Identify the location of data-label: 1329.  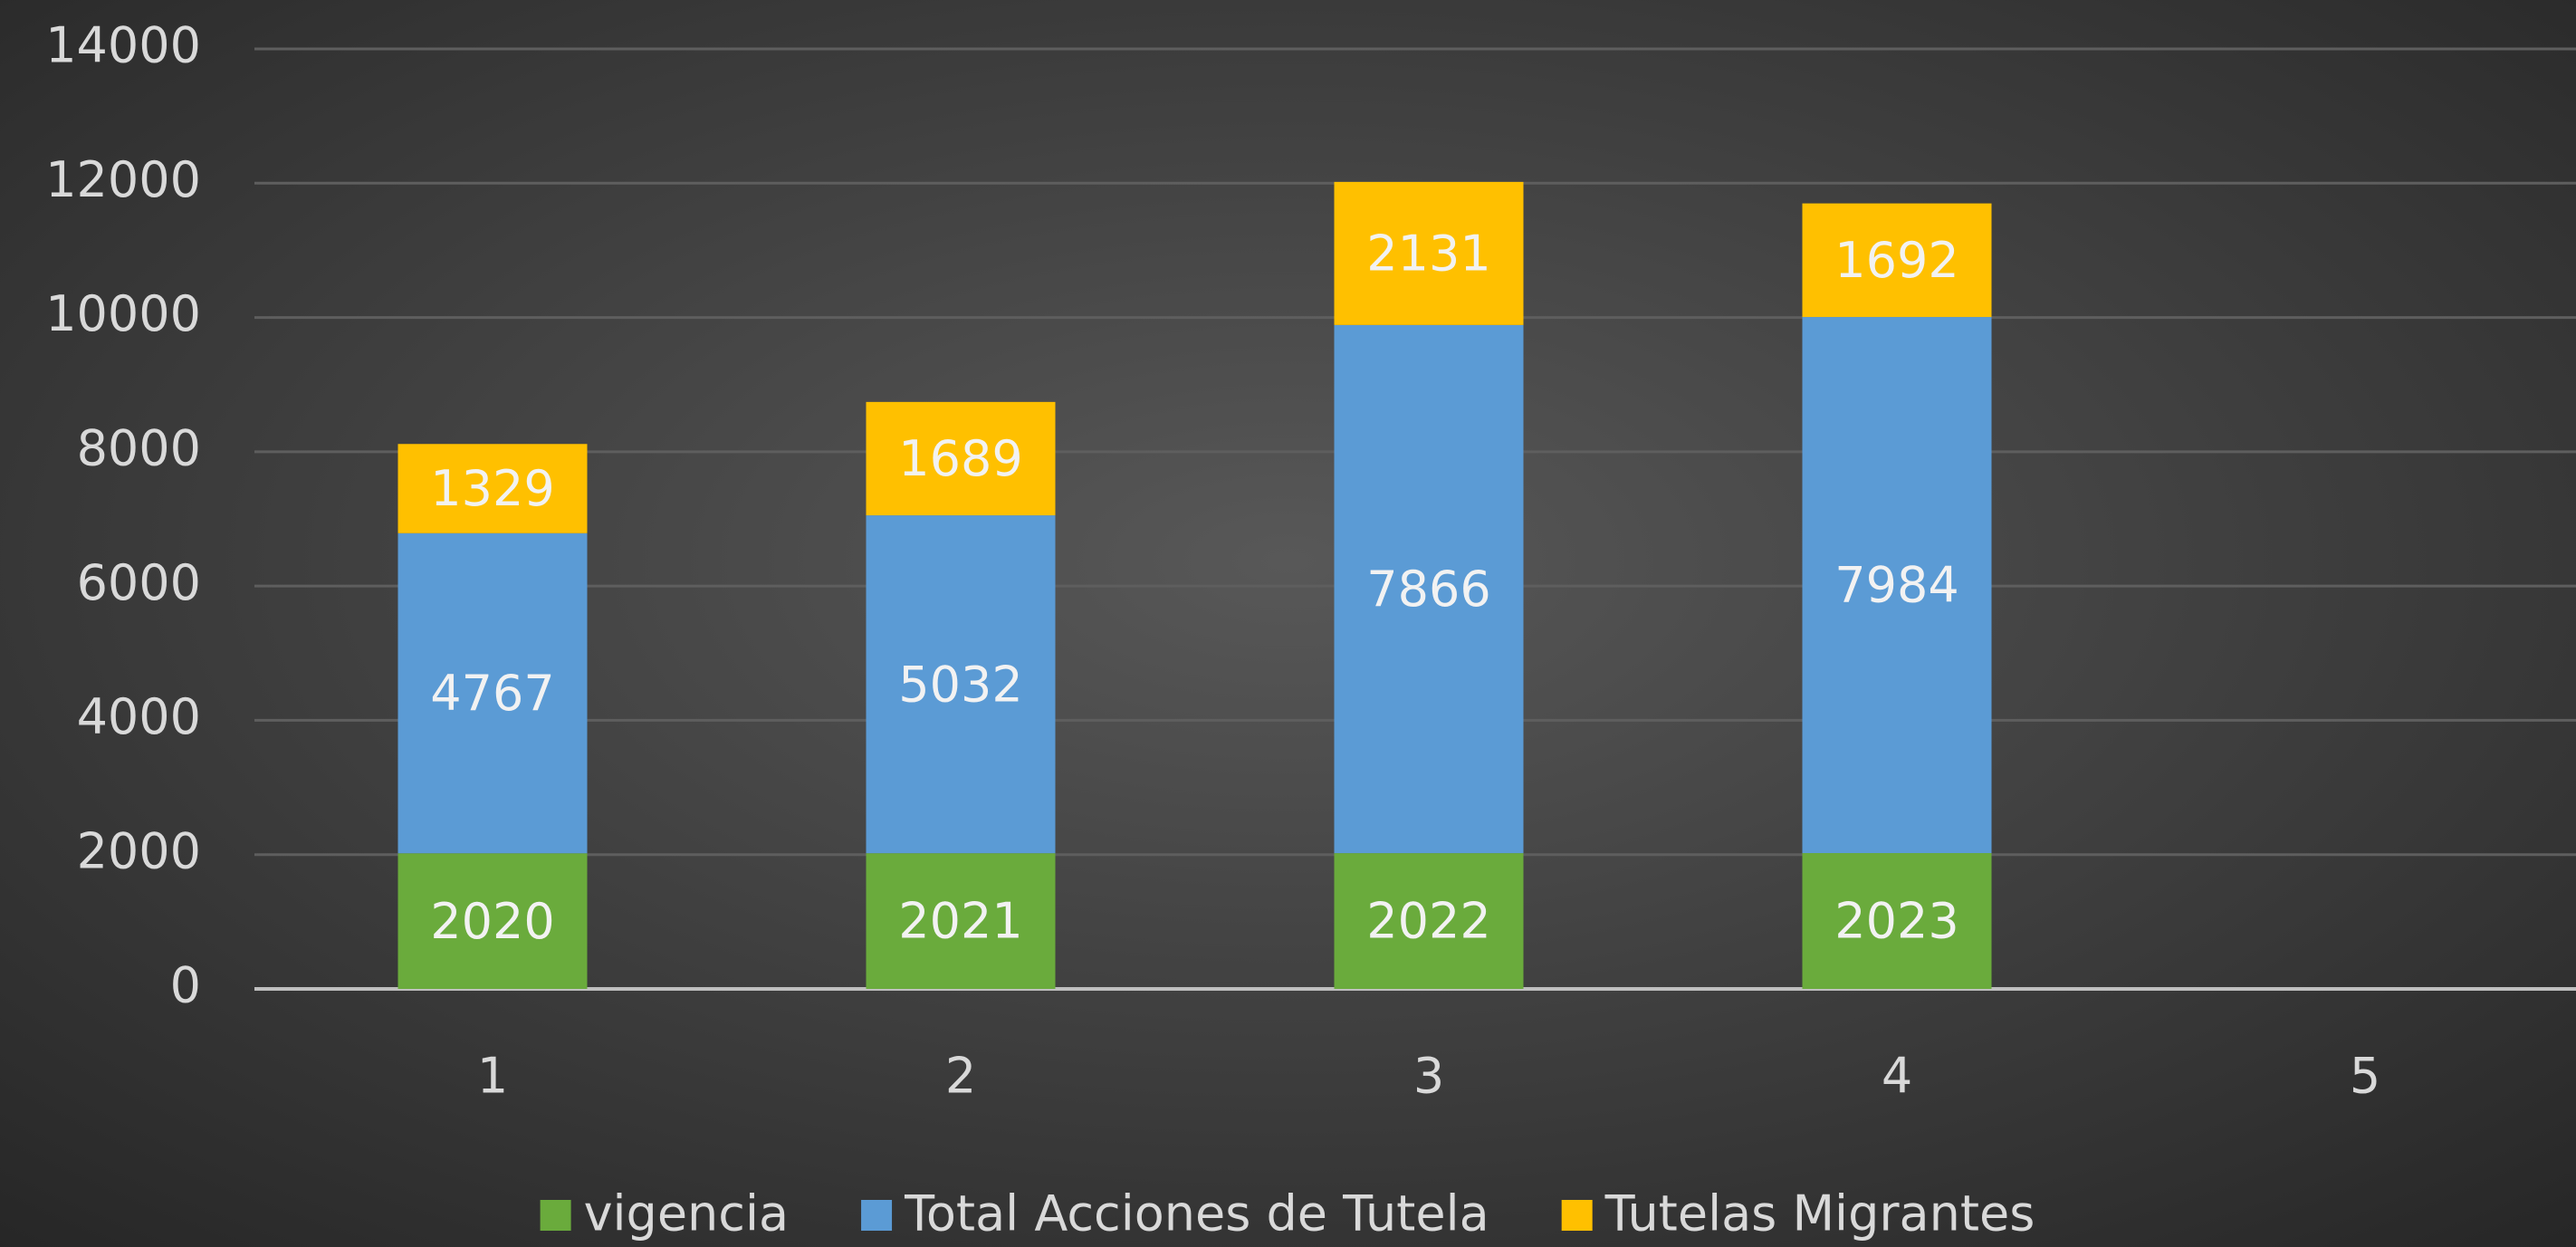
(492, 488).